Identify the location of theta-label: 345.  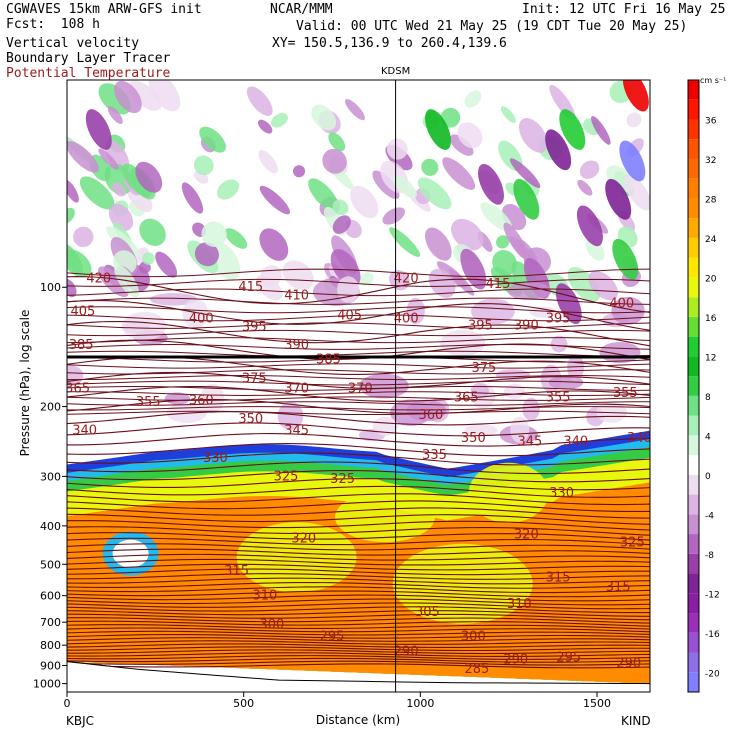
(529, 441).